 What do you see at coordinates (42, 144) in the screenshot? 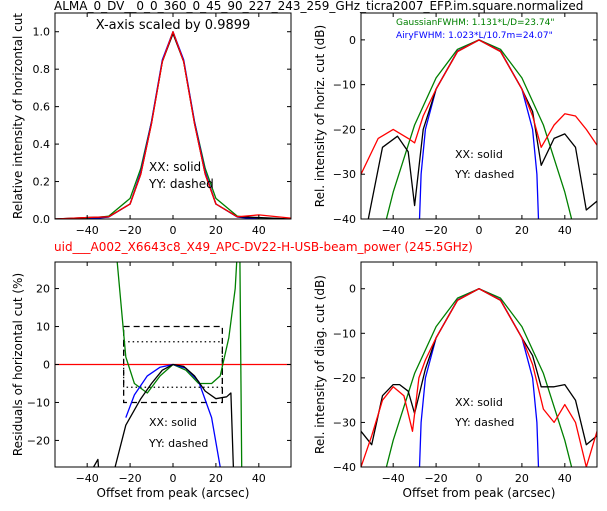
I see `y-tick-label: 0.4` at bounding box center [42, 144].